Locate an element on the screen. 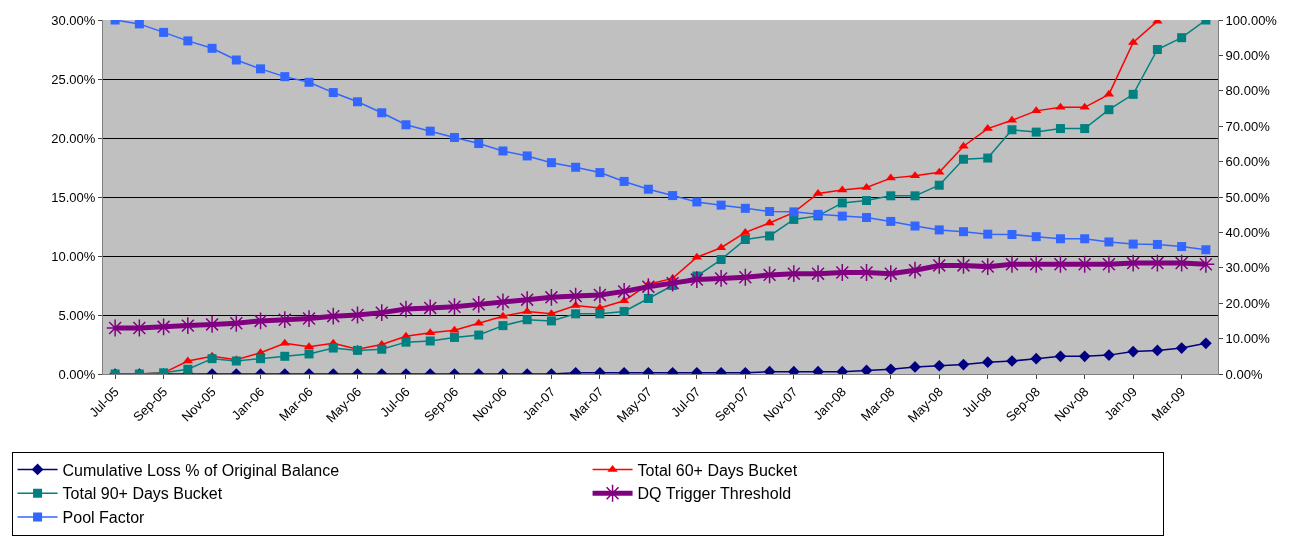  y2-tick-label: 20.00% is located at coordinates (1248, 303).